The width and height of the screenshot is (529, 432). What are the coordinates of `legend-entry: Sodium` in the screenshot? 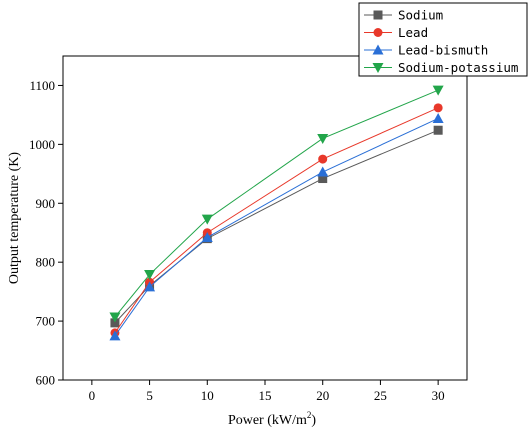 It's located at (403, 15).